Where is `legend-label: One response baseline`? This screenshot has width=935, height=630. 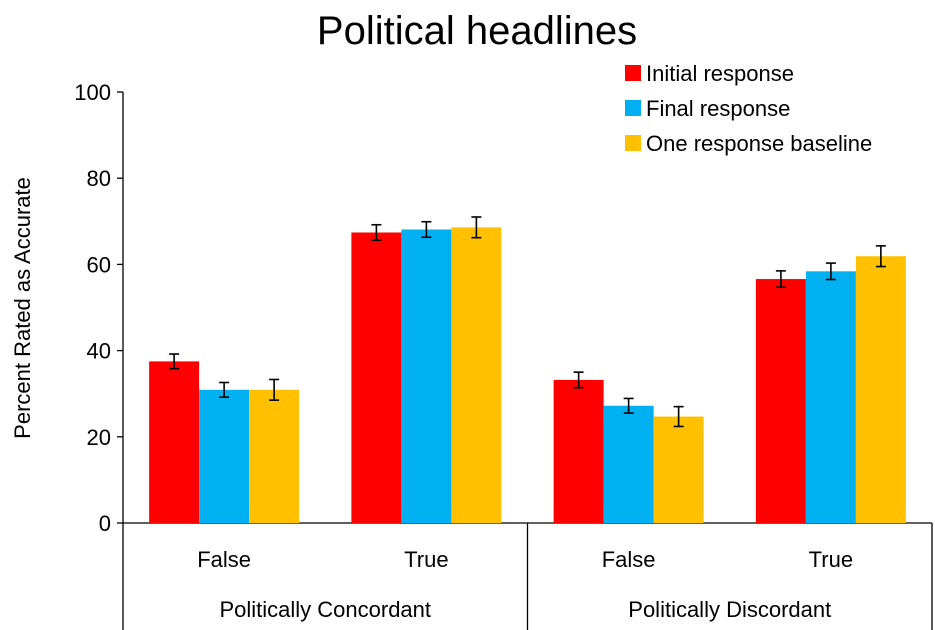
legend-label: One response baseline is located at coordinates (759, 143).